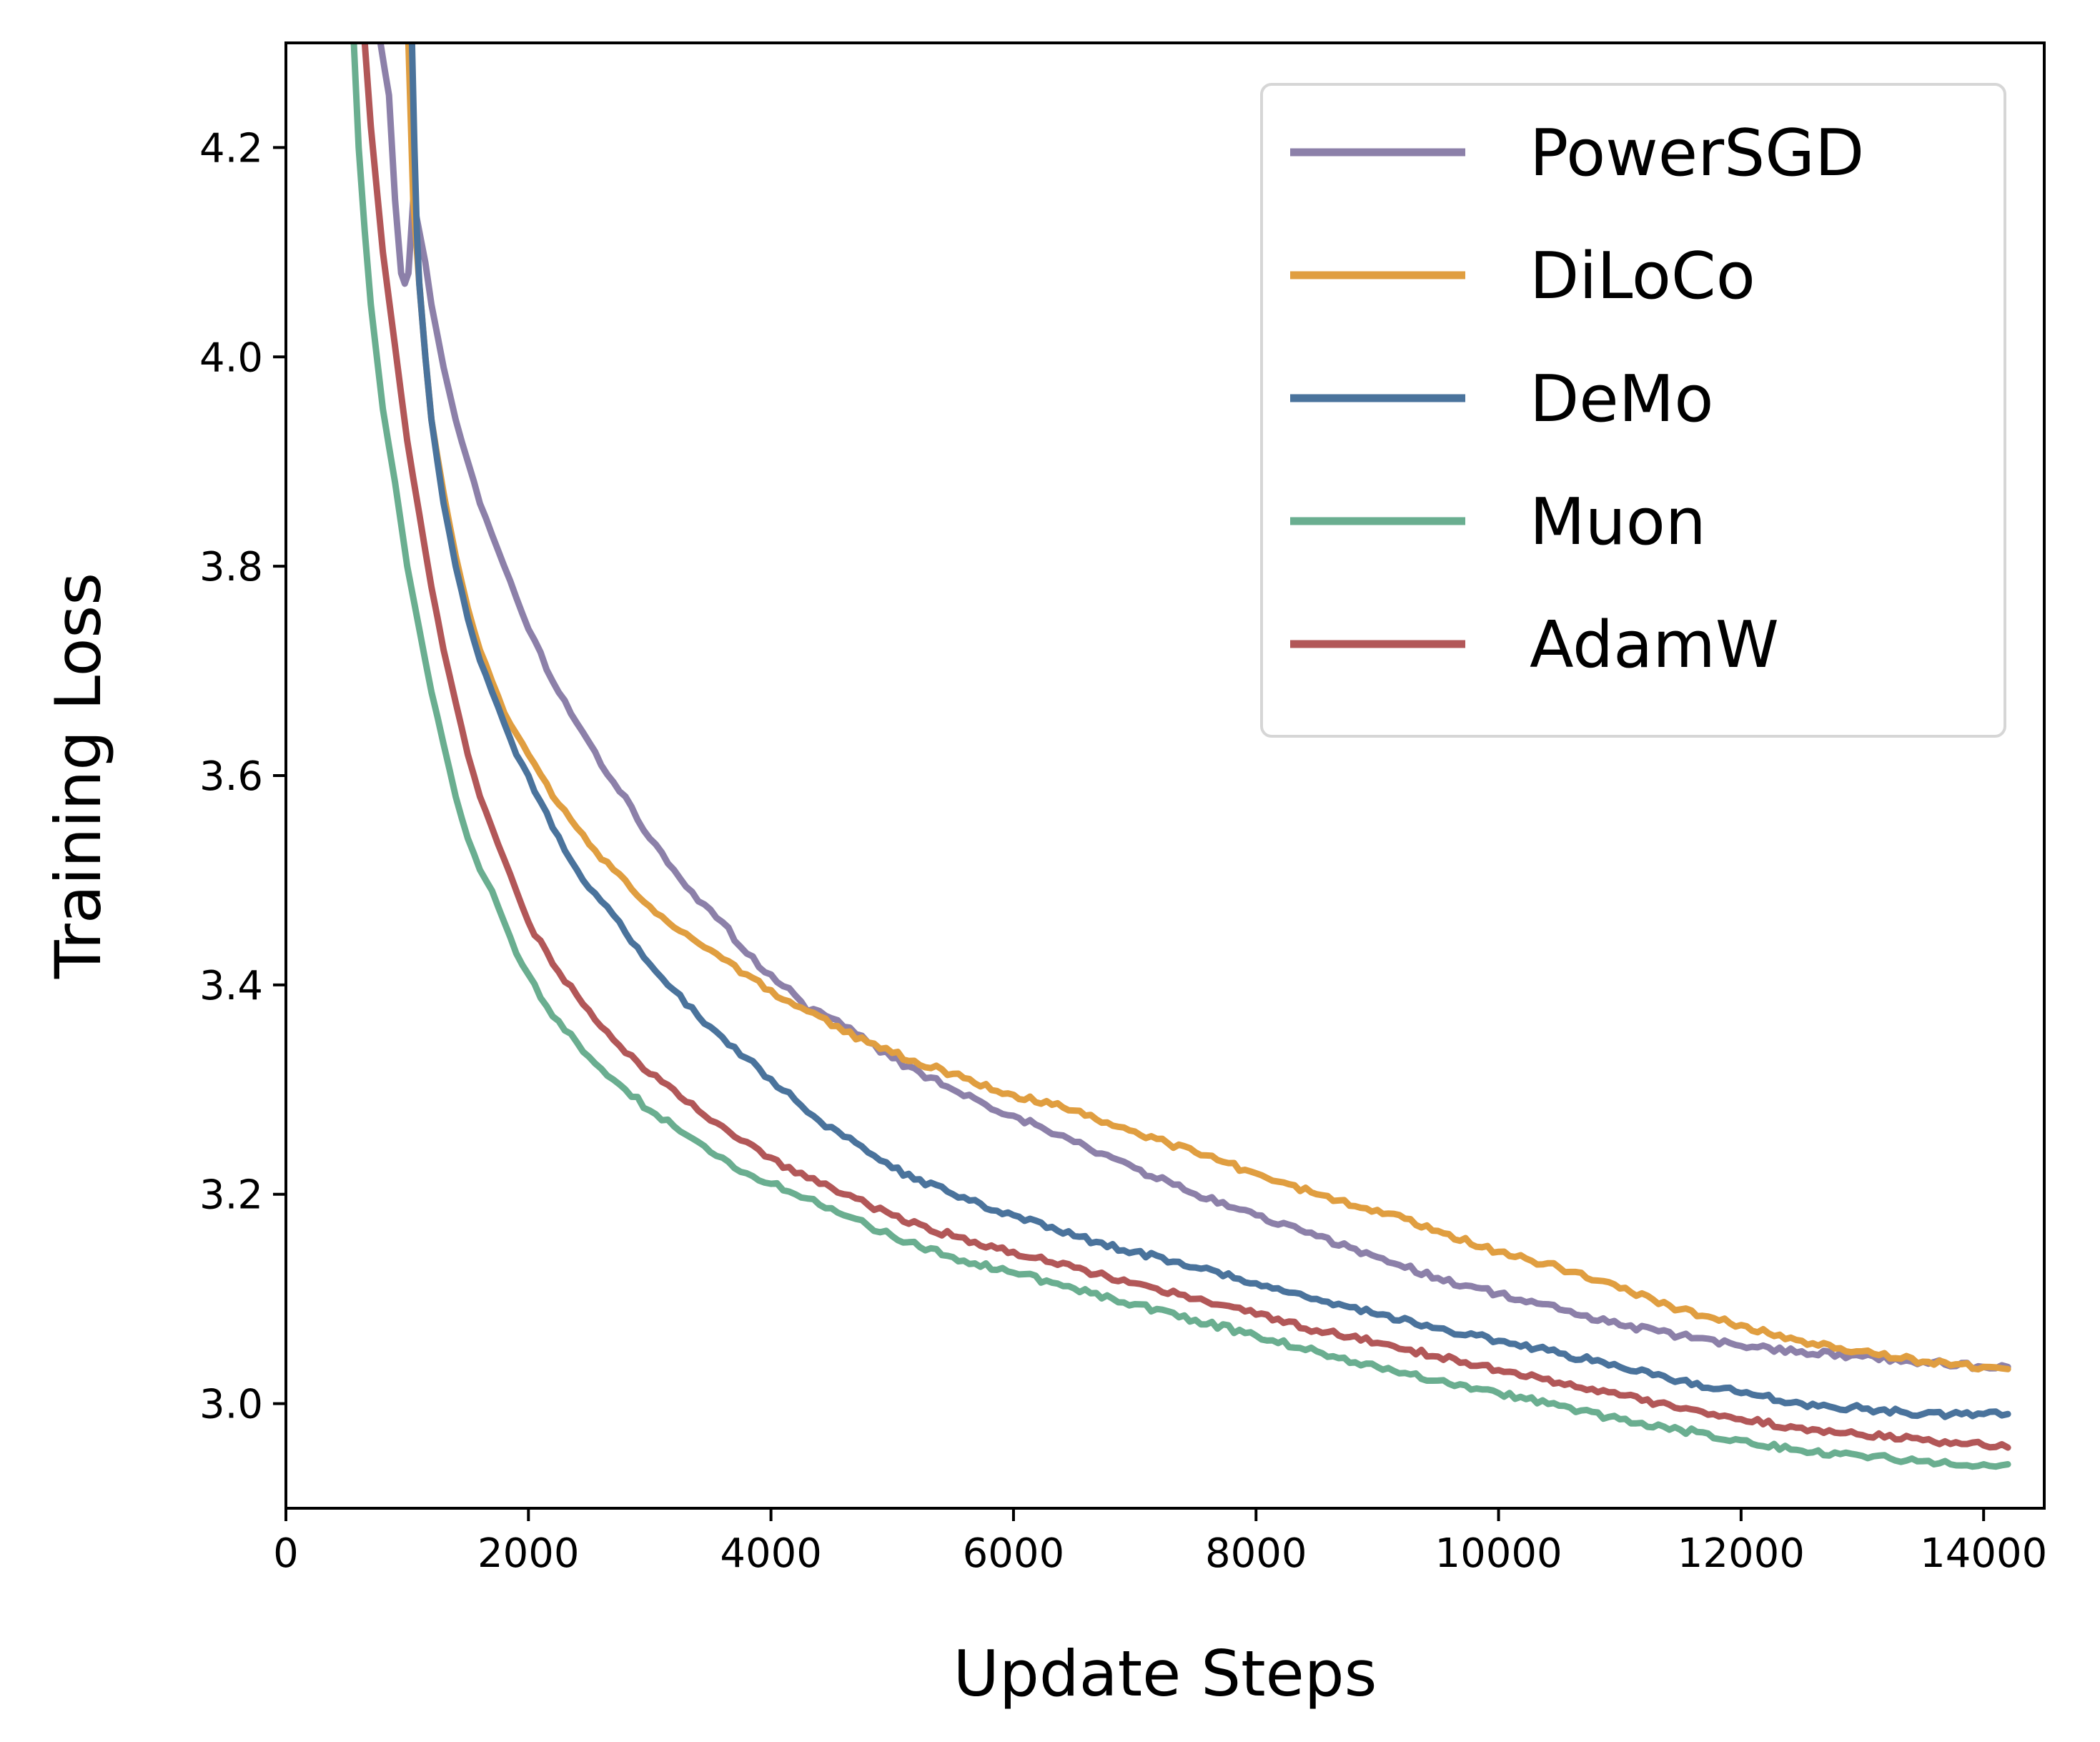 The height and width of the screenshot is (1742, 2100). I want to click on y-tick-label: 4.0, so click(231, 358).